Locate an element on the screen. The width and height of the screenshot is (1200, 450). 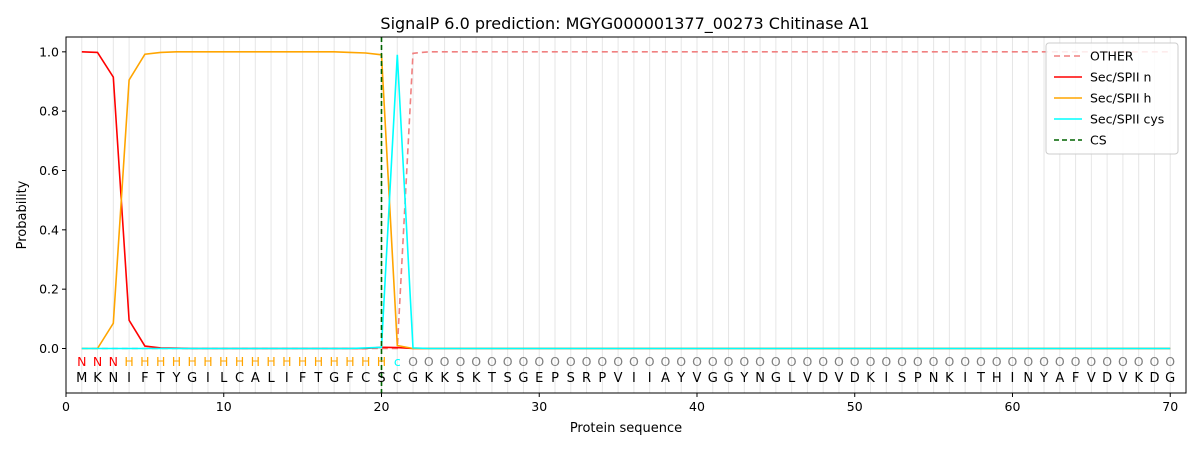
y-tick-label: 0.4 is located at coordinates (49, 229).